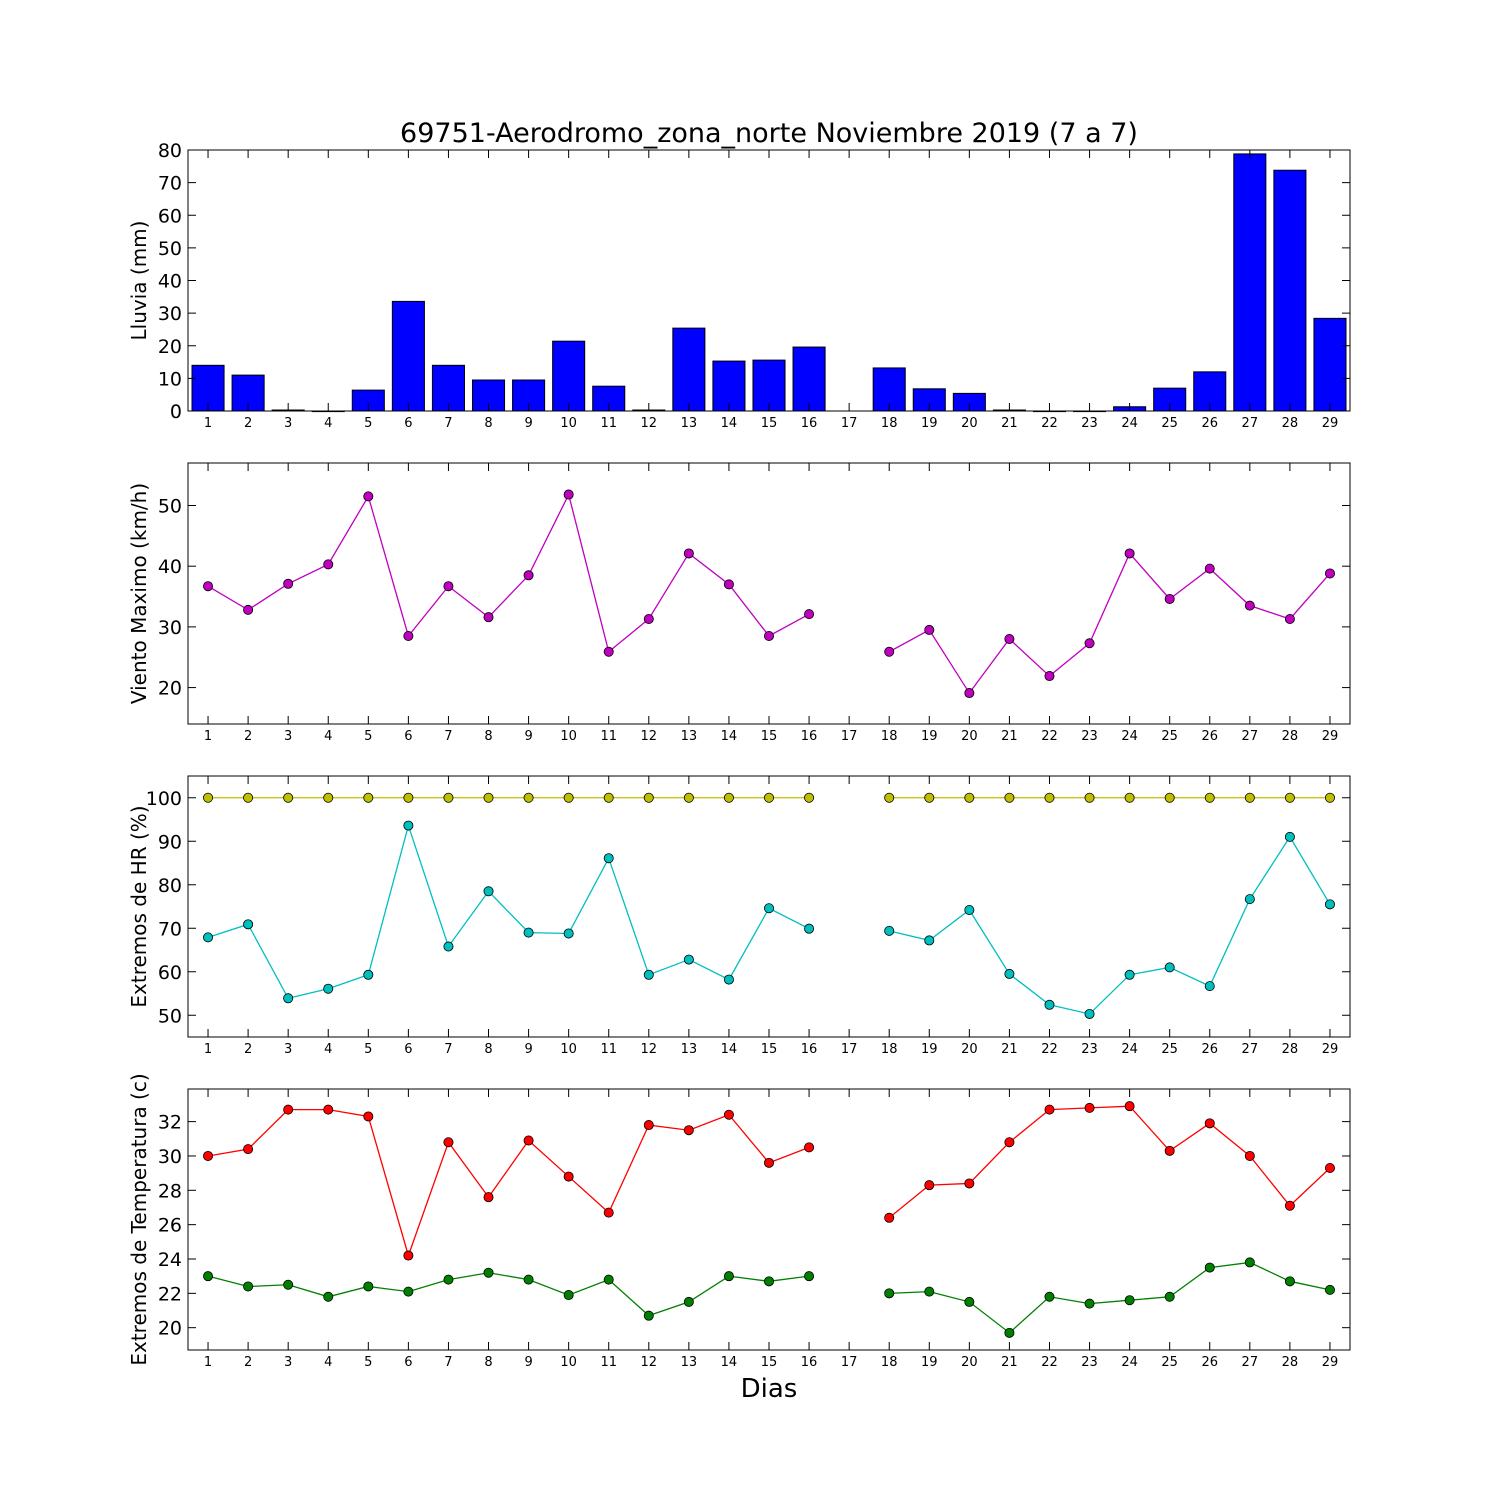 The height and width of the screenshot is (1500, 1500). What do you see at coordinates (170, 1157) in the screenshot?
I see `ytick-label-30: 30` at bounding box center [170, 1157].